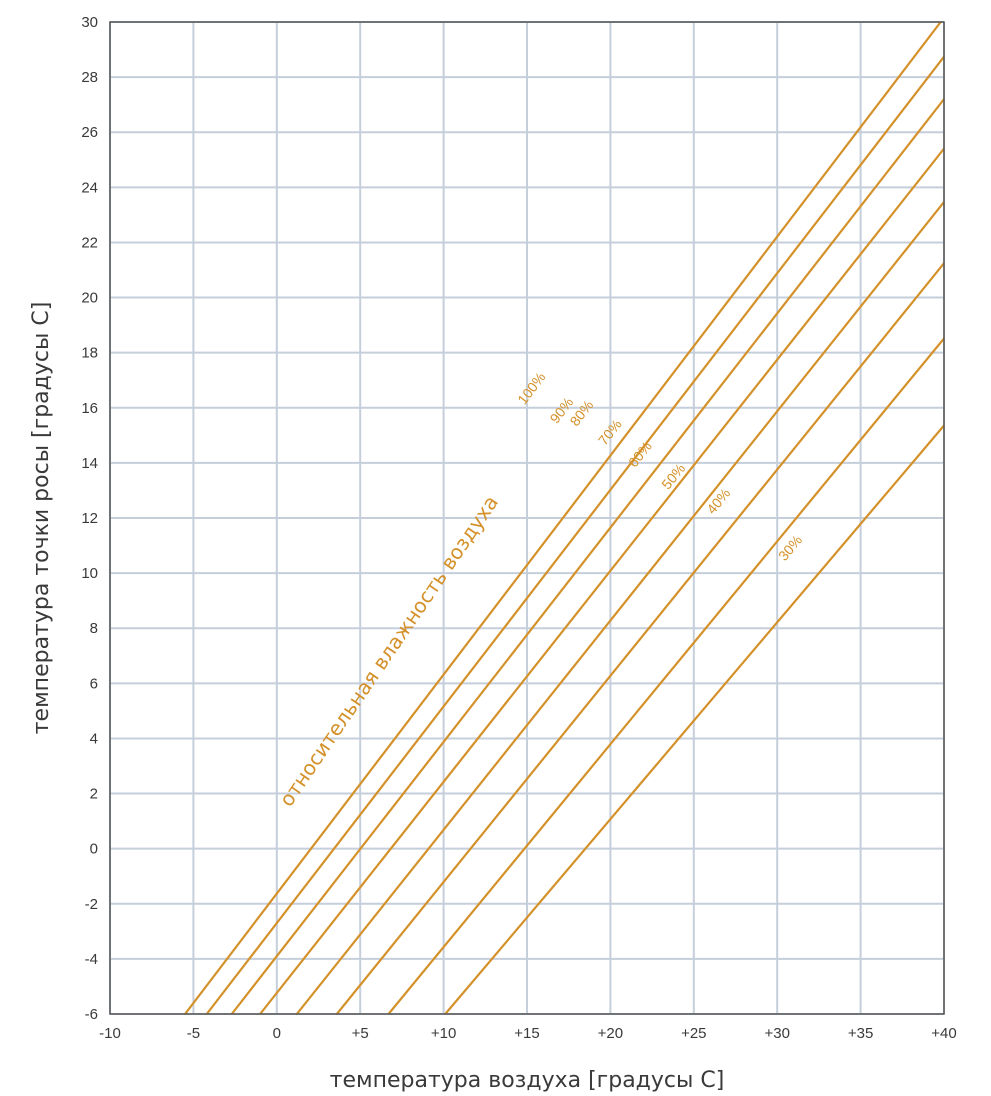 This screenshot has height=1096, width=991. I want to click on y-tick-label: 4, so click(94, 738).